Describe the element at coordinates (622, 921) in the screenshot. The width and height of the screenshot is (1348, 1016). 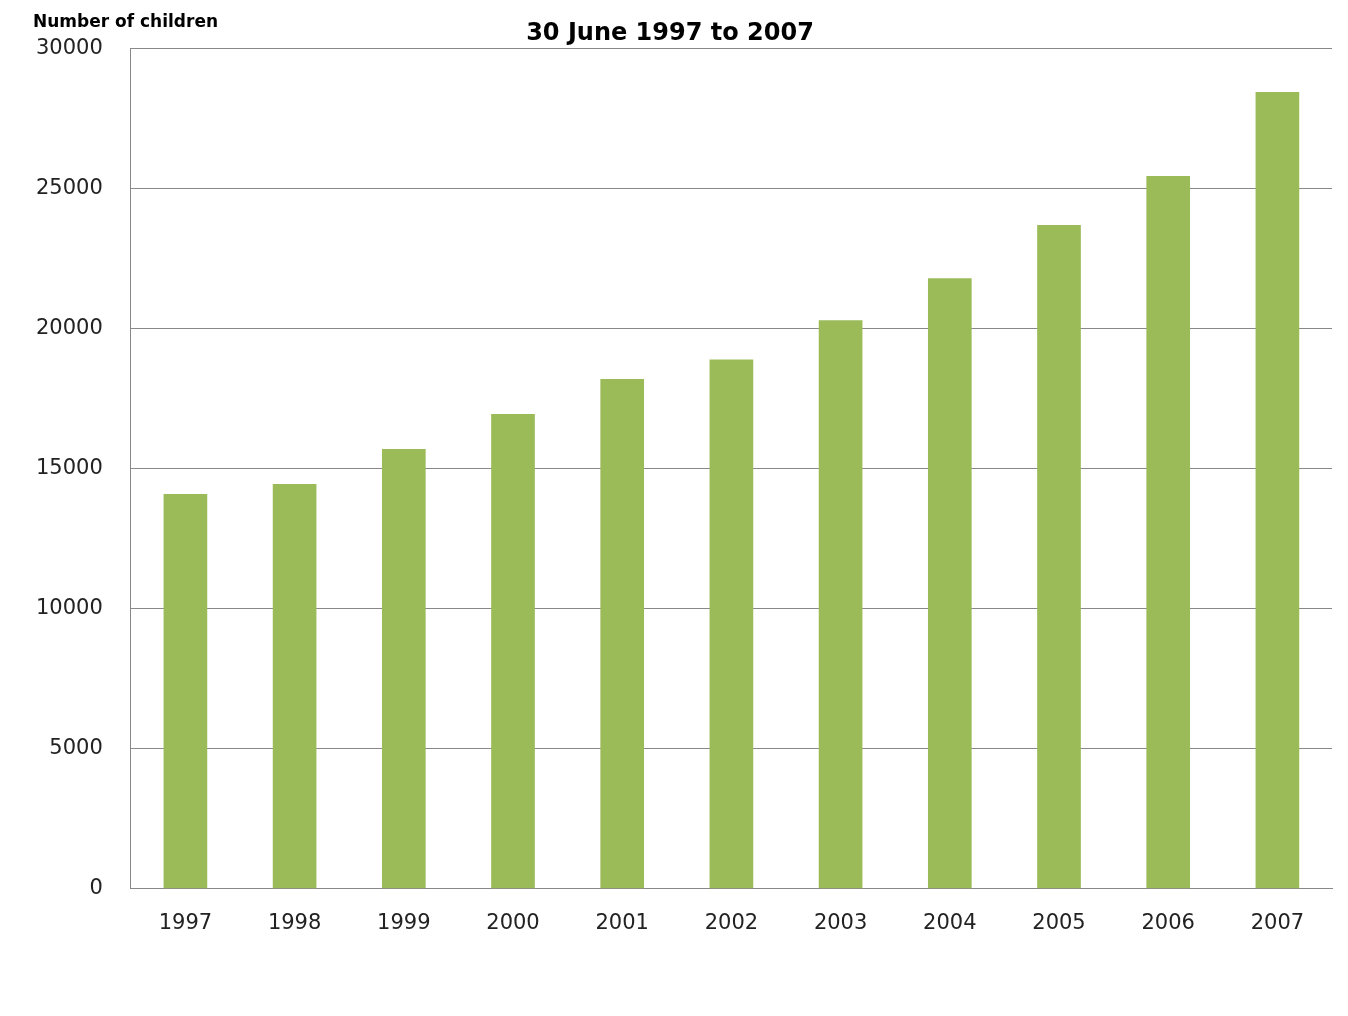
I see `x-tick-label: 2001` at that location.